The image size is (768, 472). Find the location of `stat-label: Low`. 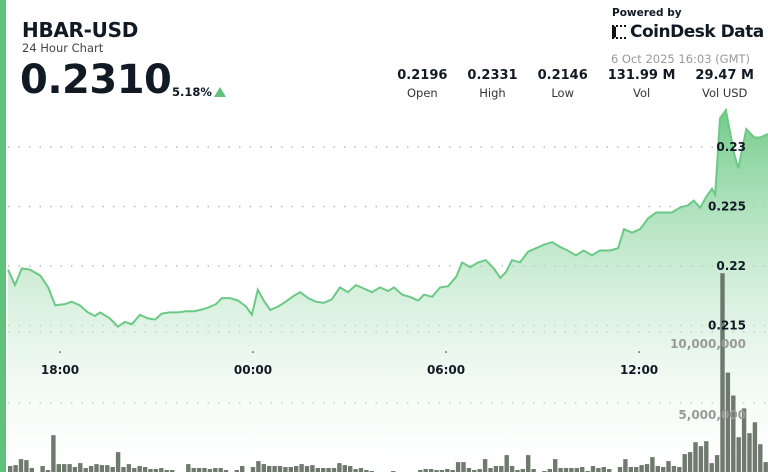

stat-label: Low is located at coordinates (562, 93).